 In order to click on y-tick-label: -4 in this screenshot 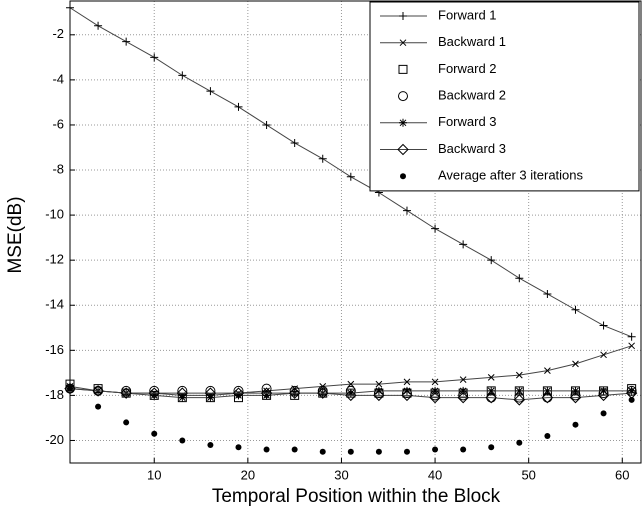, I will do `click(58, 78)`.